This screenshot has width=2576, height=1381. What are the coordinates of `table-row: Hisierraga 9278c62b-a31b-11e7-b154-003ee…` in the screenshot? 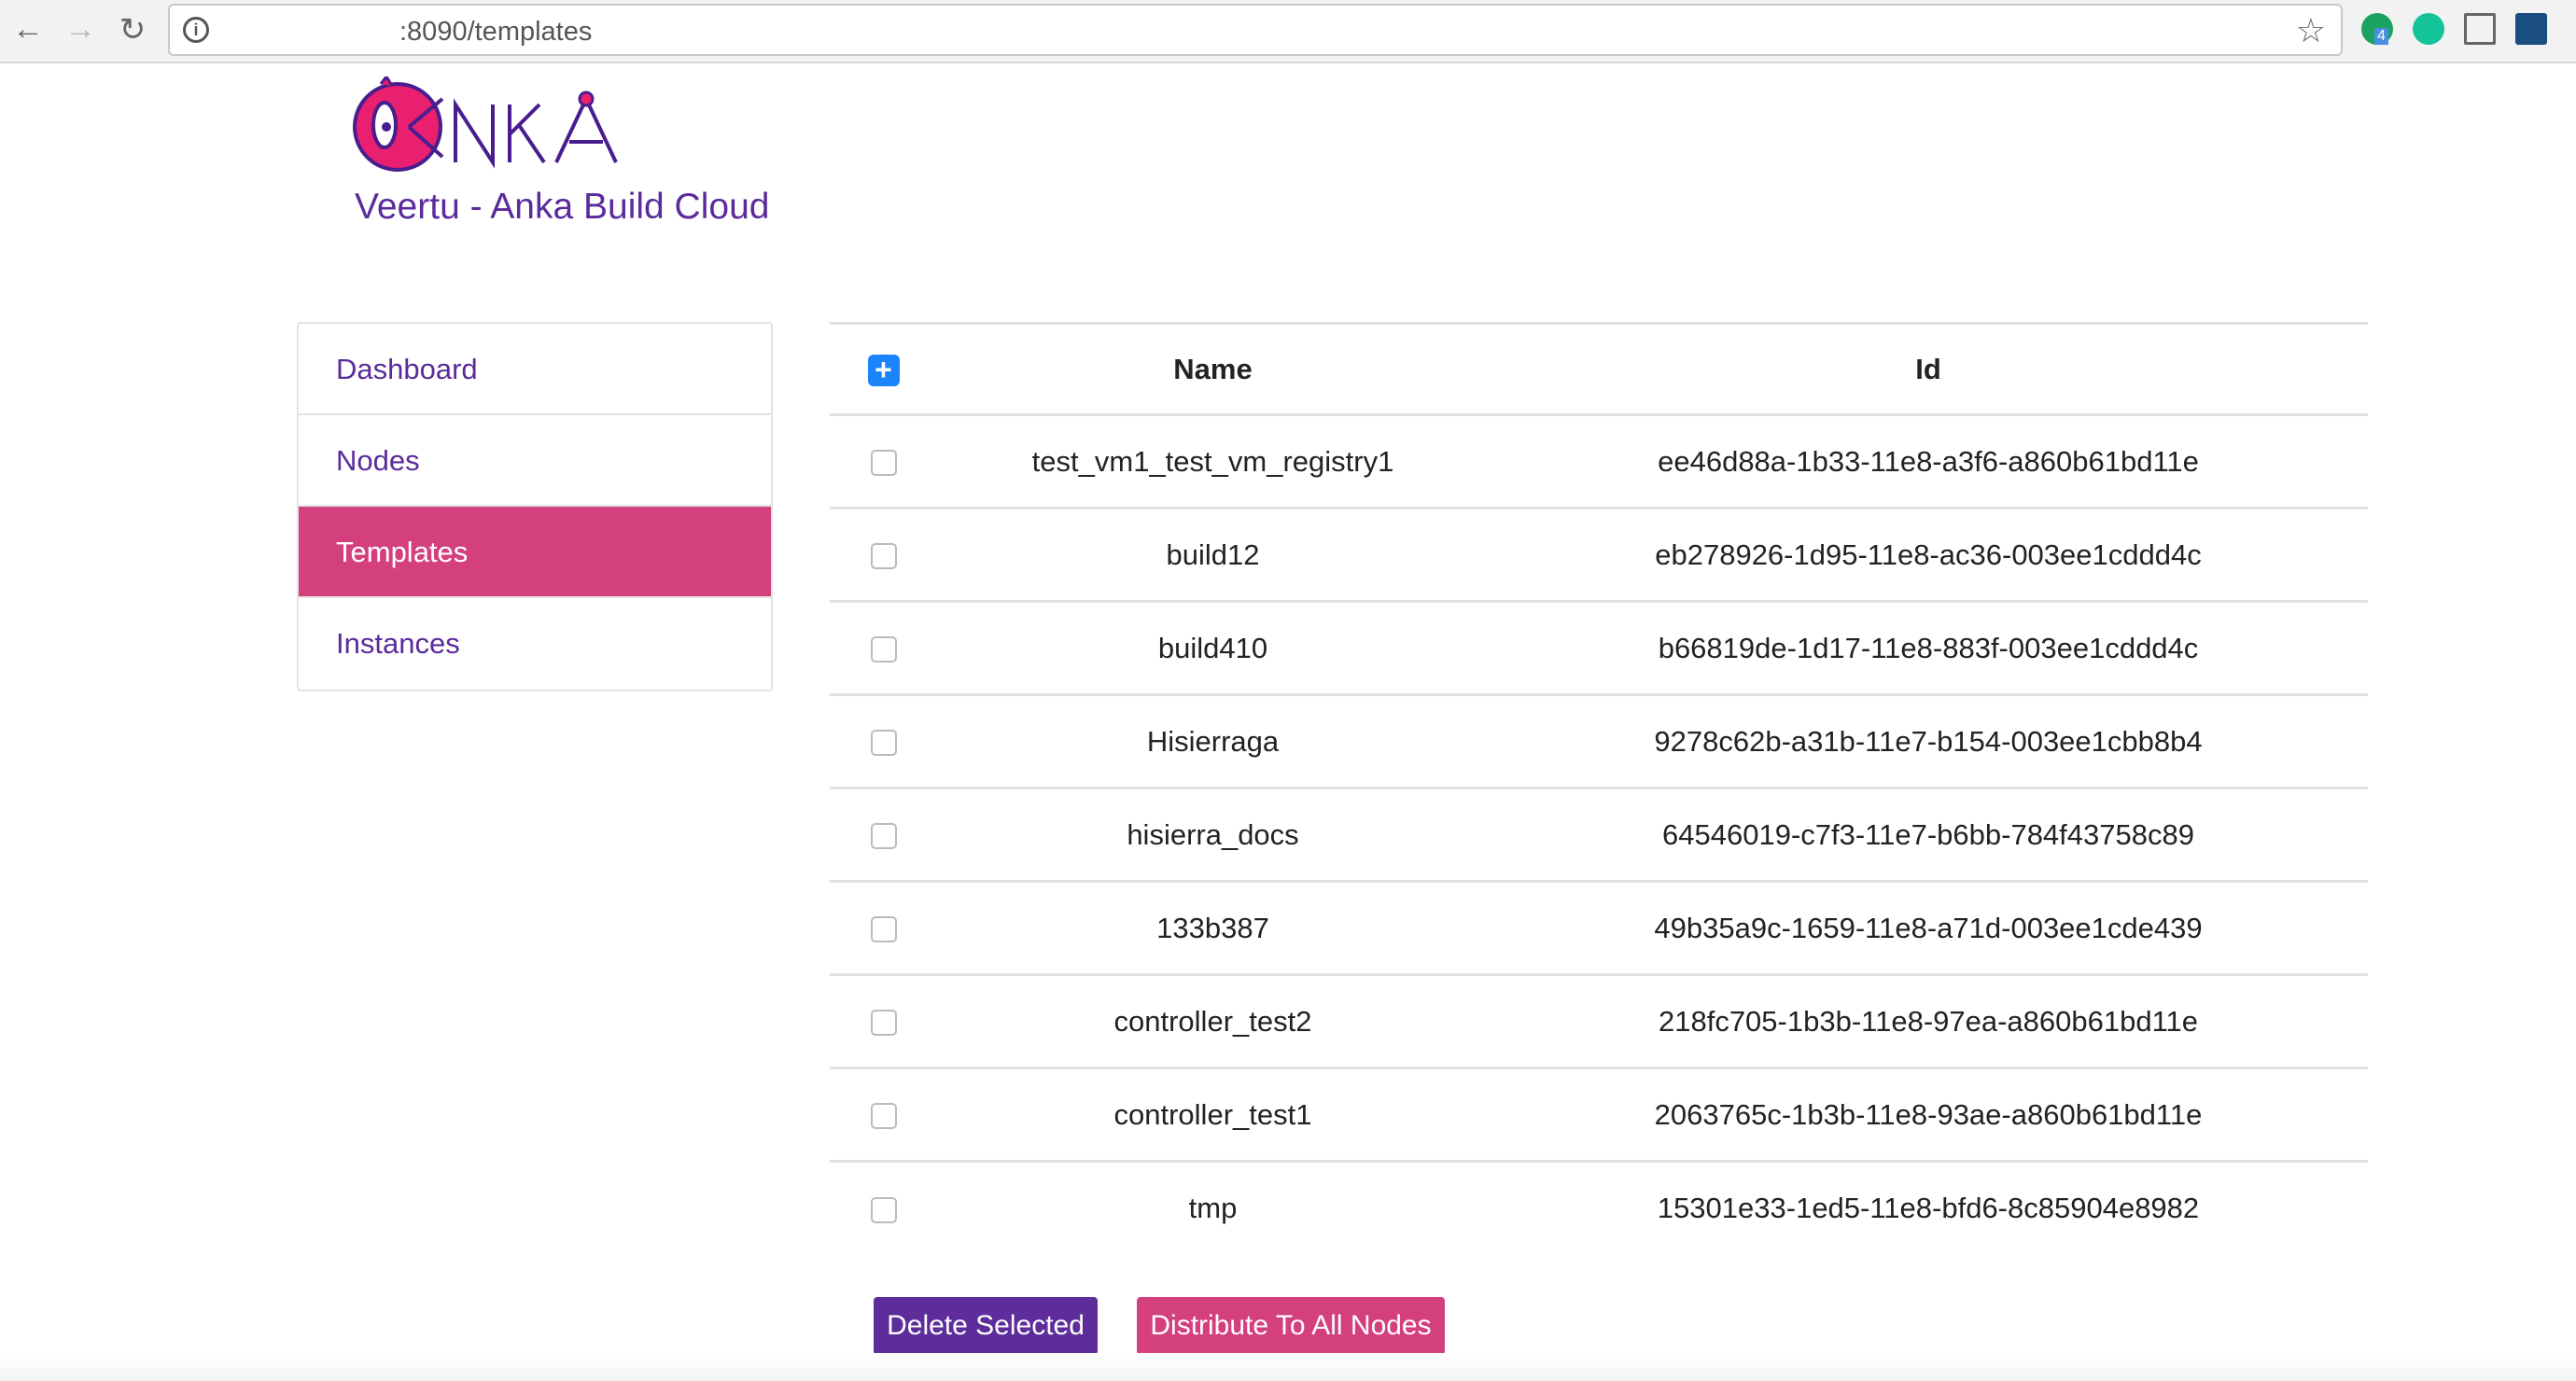 It's located at (1599, 740).